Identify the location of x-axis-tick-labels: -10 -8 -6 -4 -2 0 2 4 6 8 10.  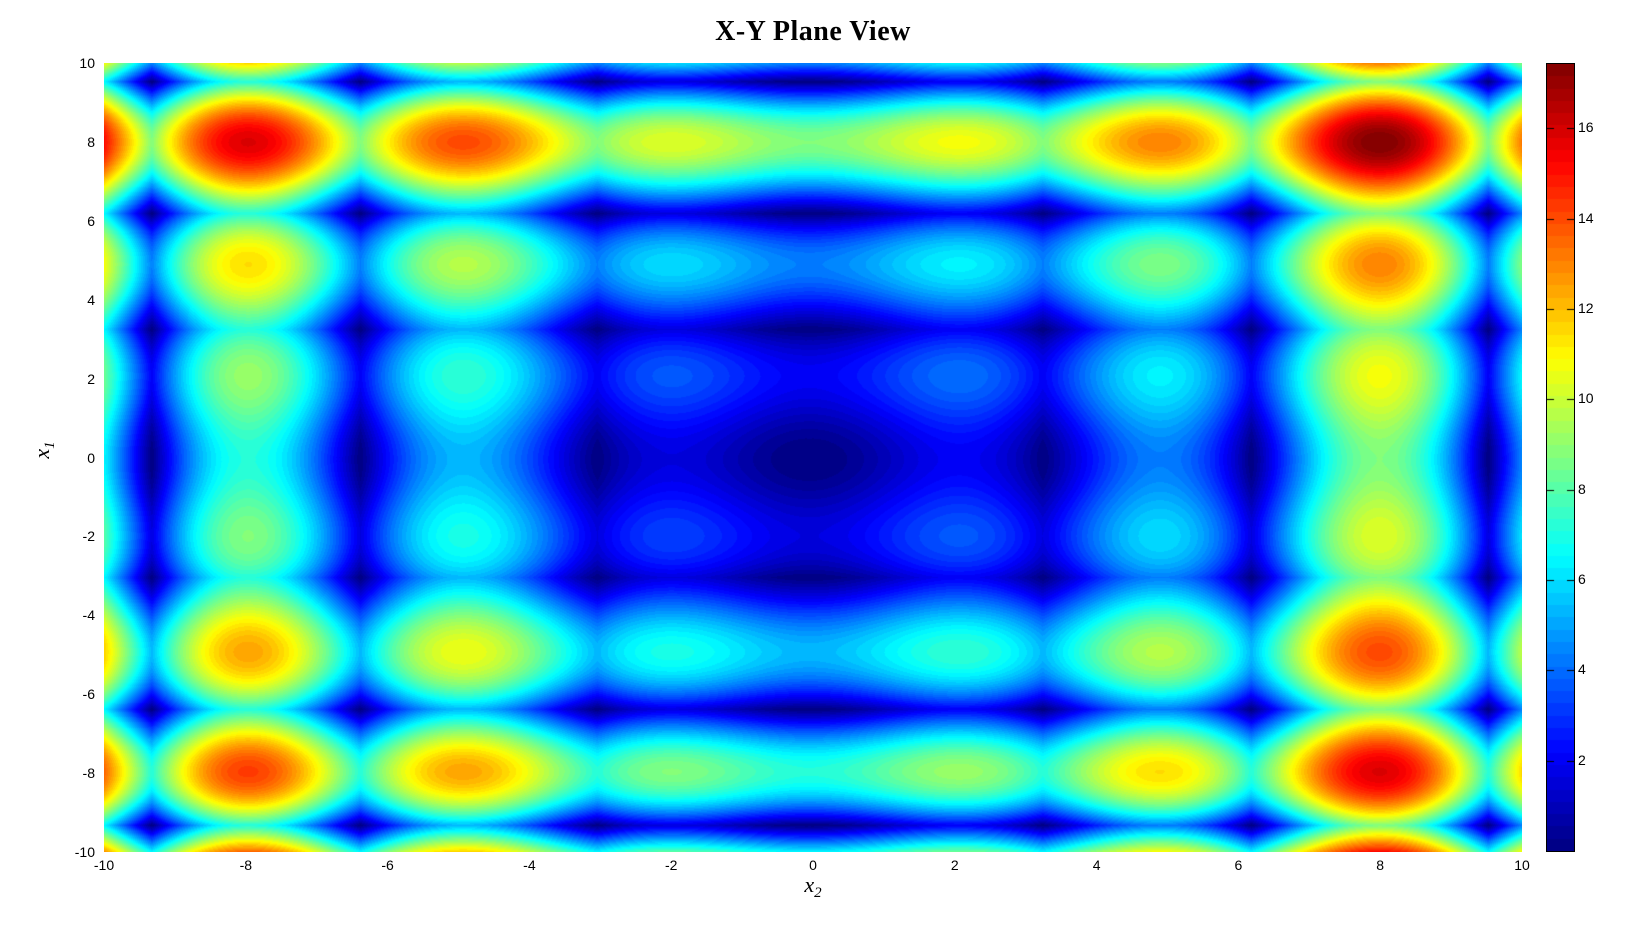
(812, 866).